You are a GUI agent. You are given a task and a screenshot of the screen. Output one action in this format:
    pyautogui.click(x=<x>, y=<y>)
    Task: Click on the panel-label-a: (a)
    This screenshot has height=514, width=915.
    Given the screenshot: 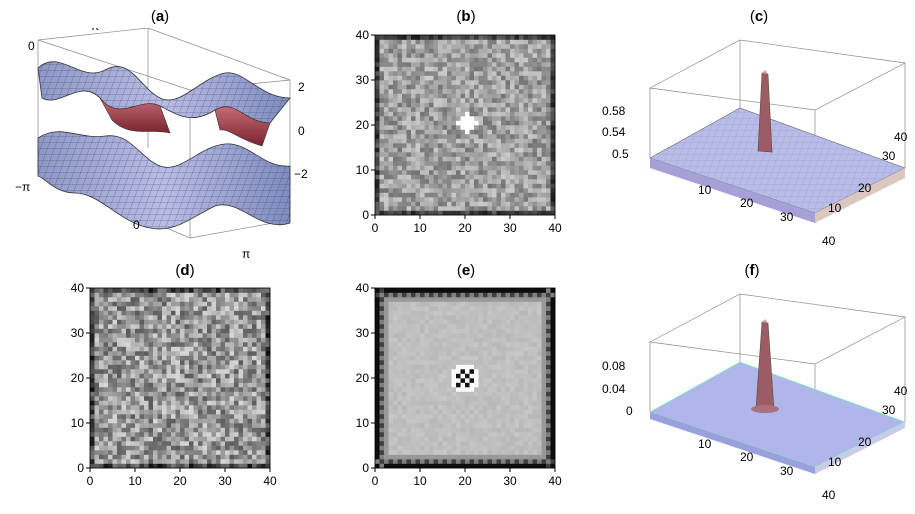 What is the action you would take?
    pyautogui.click(x=160, y=16)
    